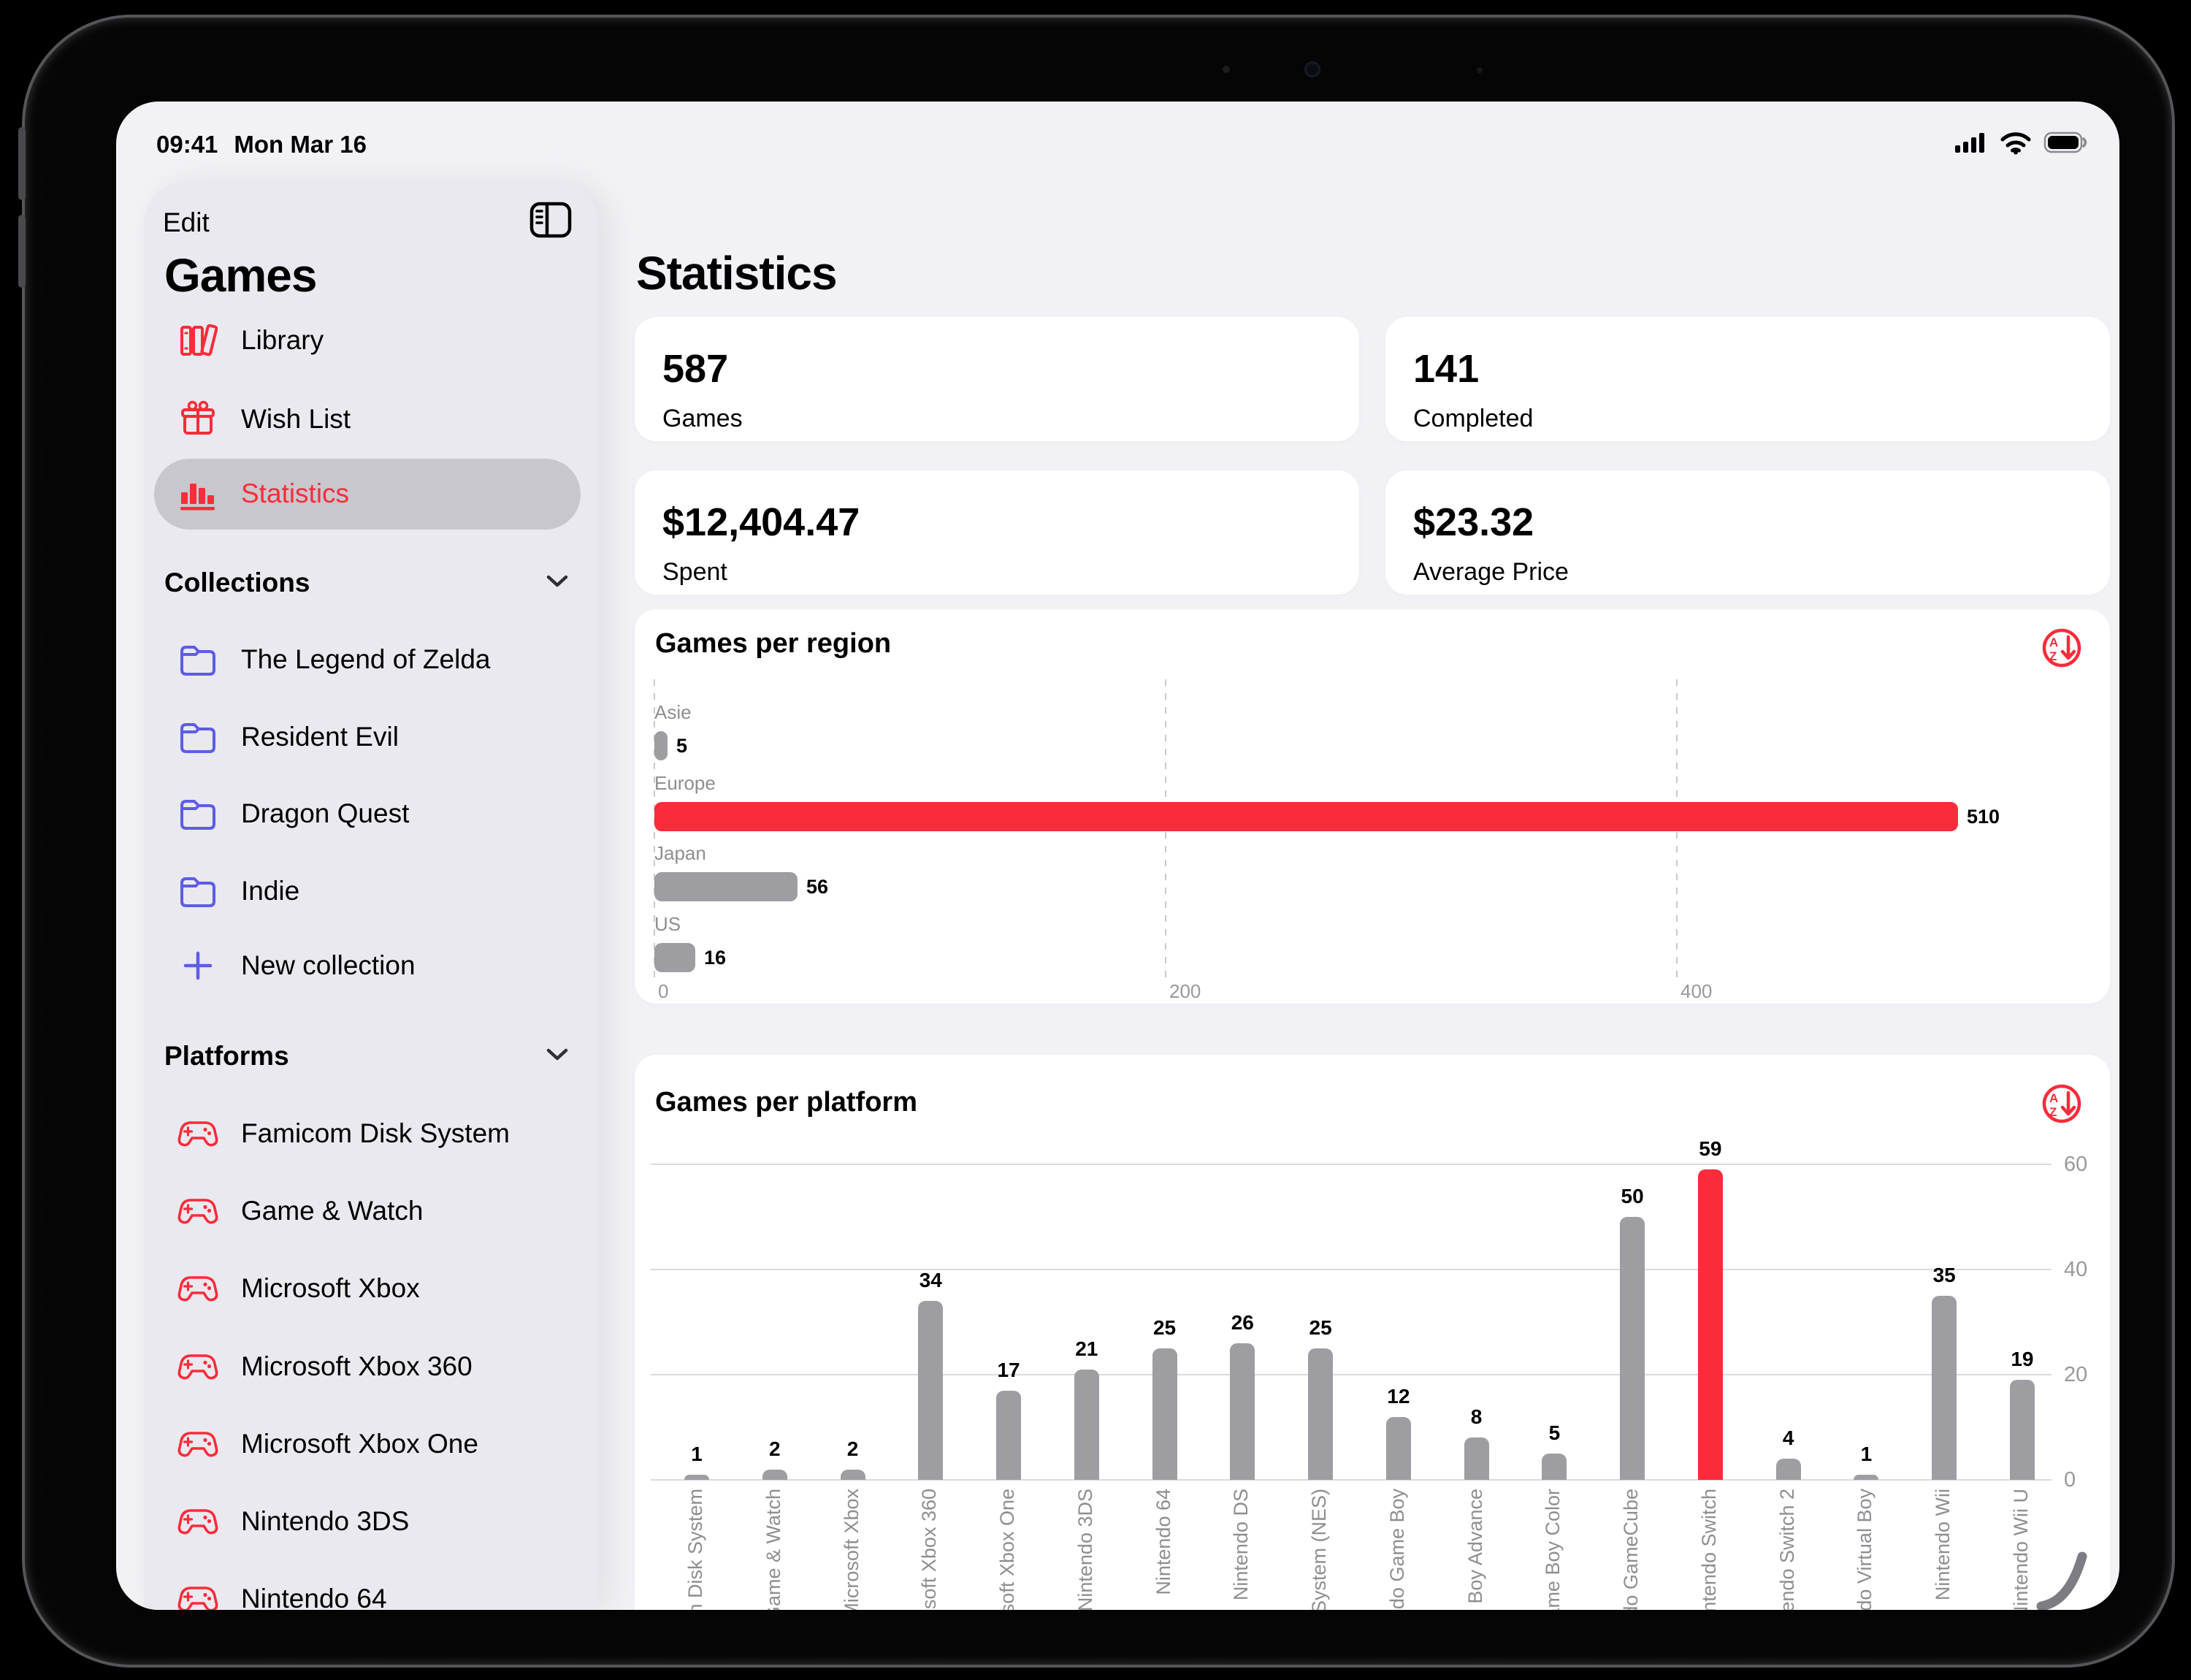  Describe the element at coordinates (367, 494) in the screenshot. I see `selected-item-pill` at that location.